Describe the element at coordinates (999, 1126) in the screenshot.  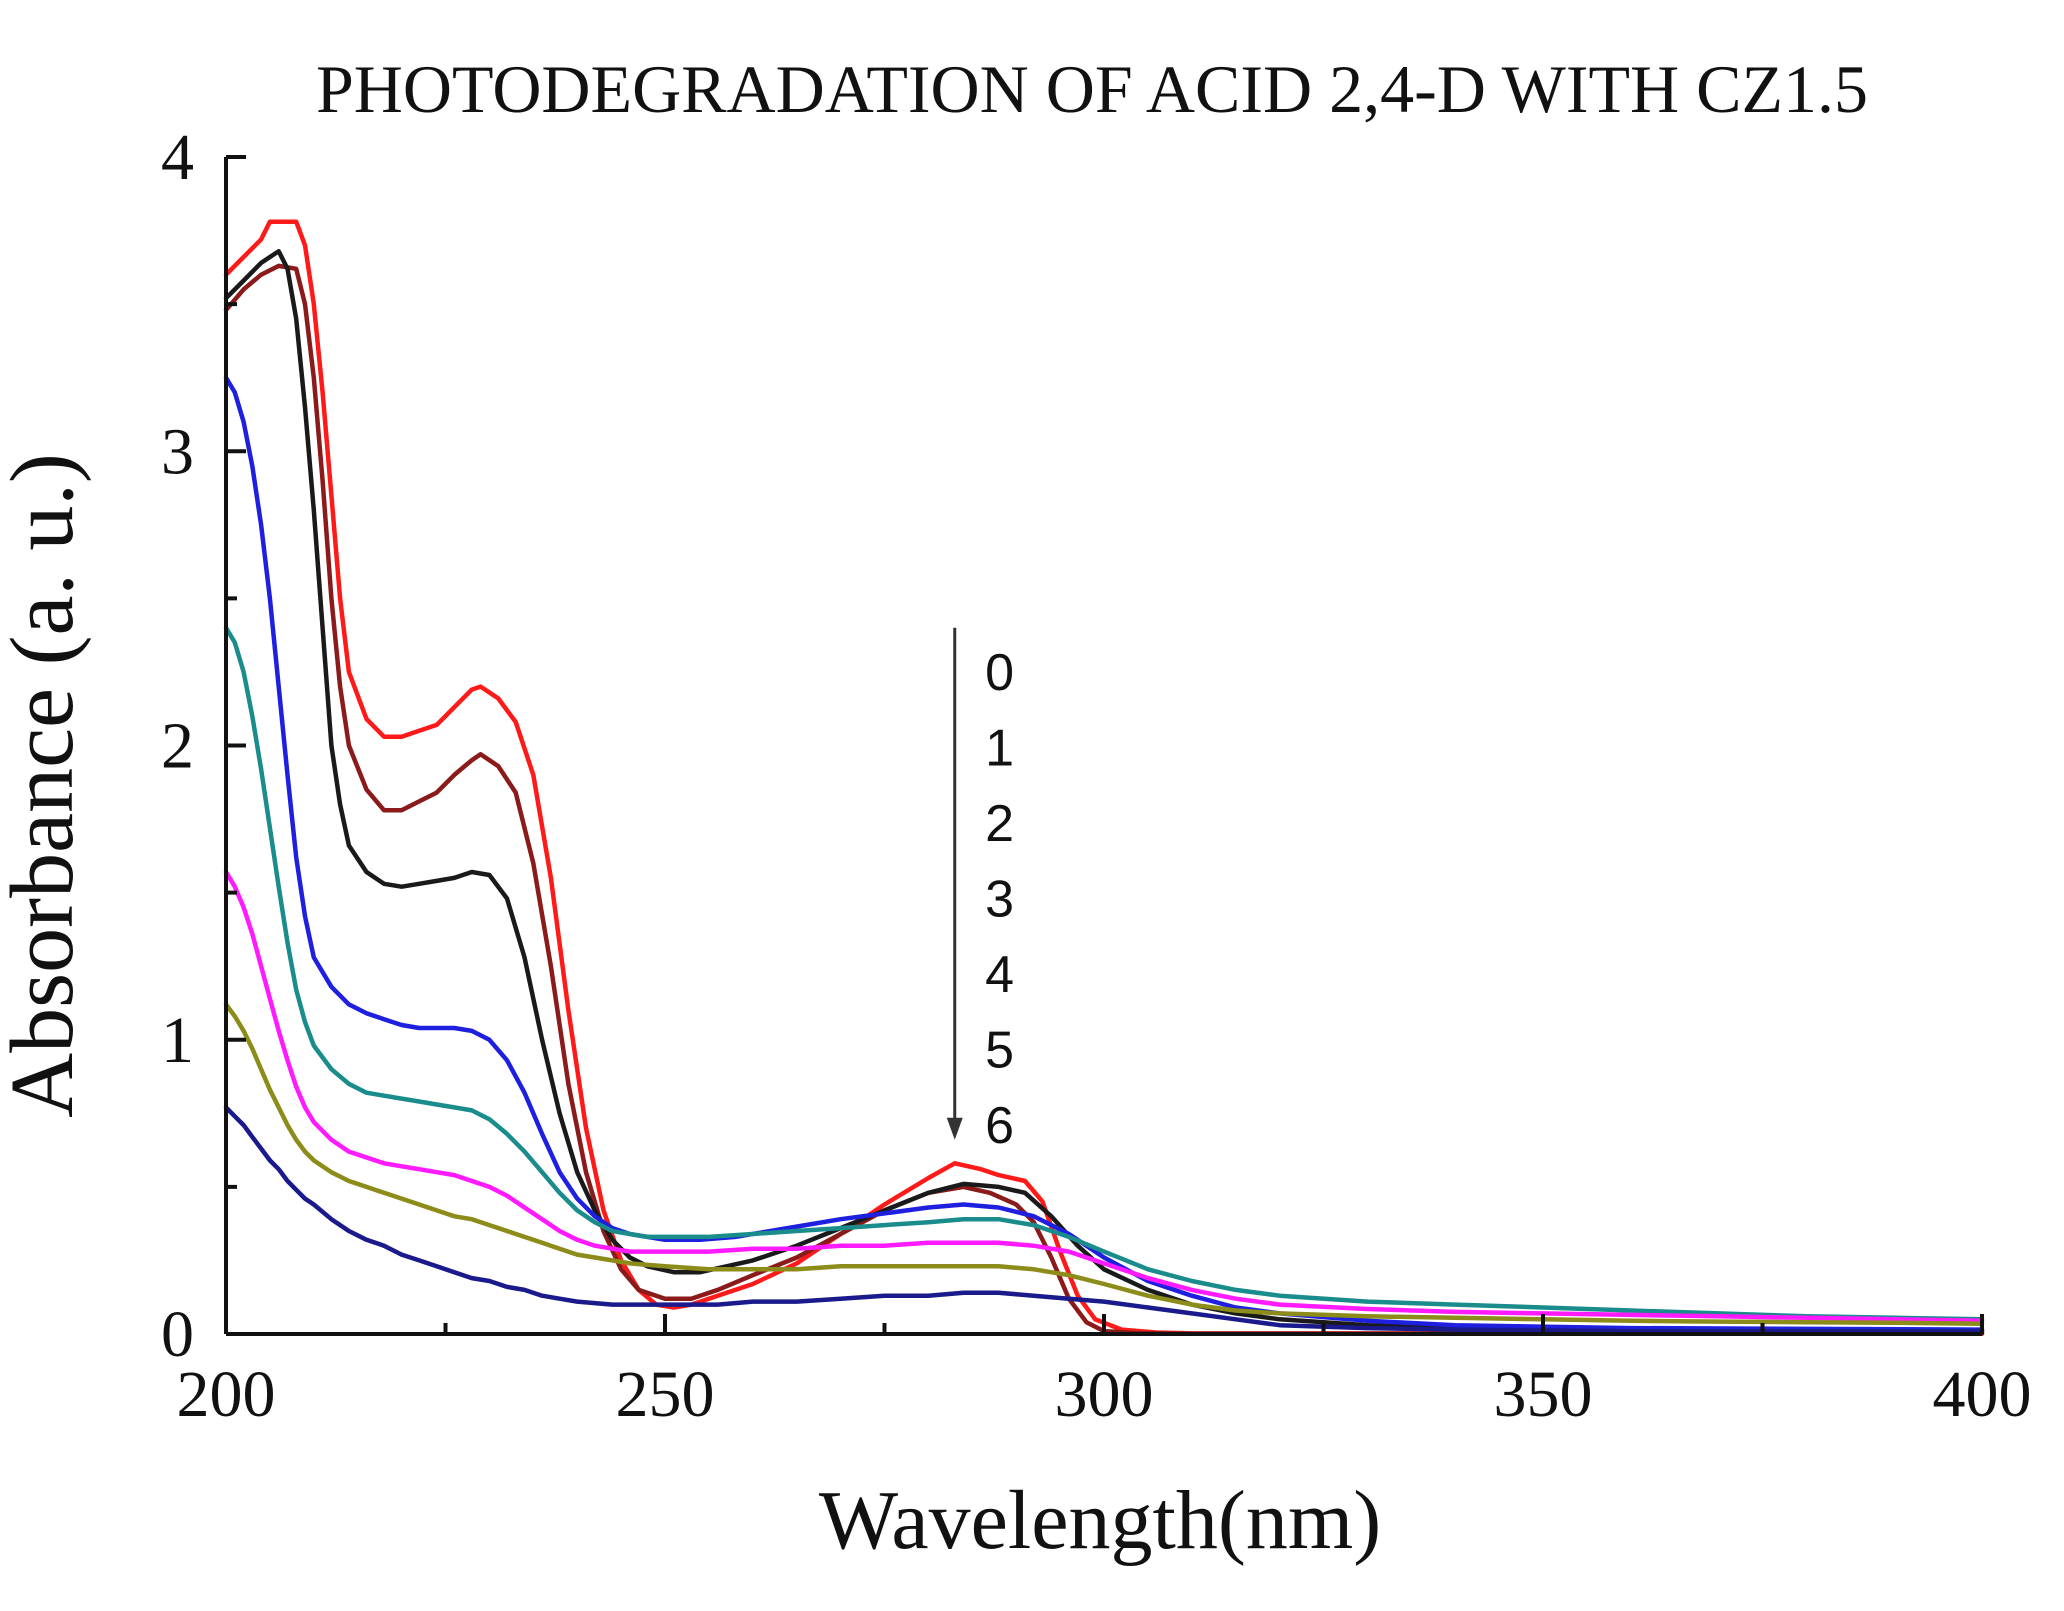
I see `annotation-label: 6` at that location.